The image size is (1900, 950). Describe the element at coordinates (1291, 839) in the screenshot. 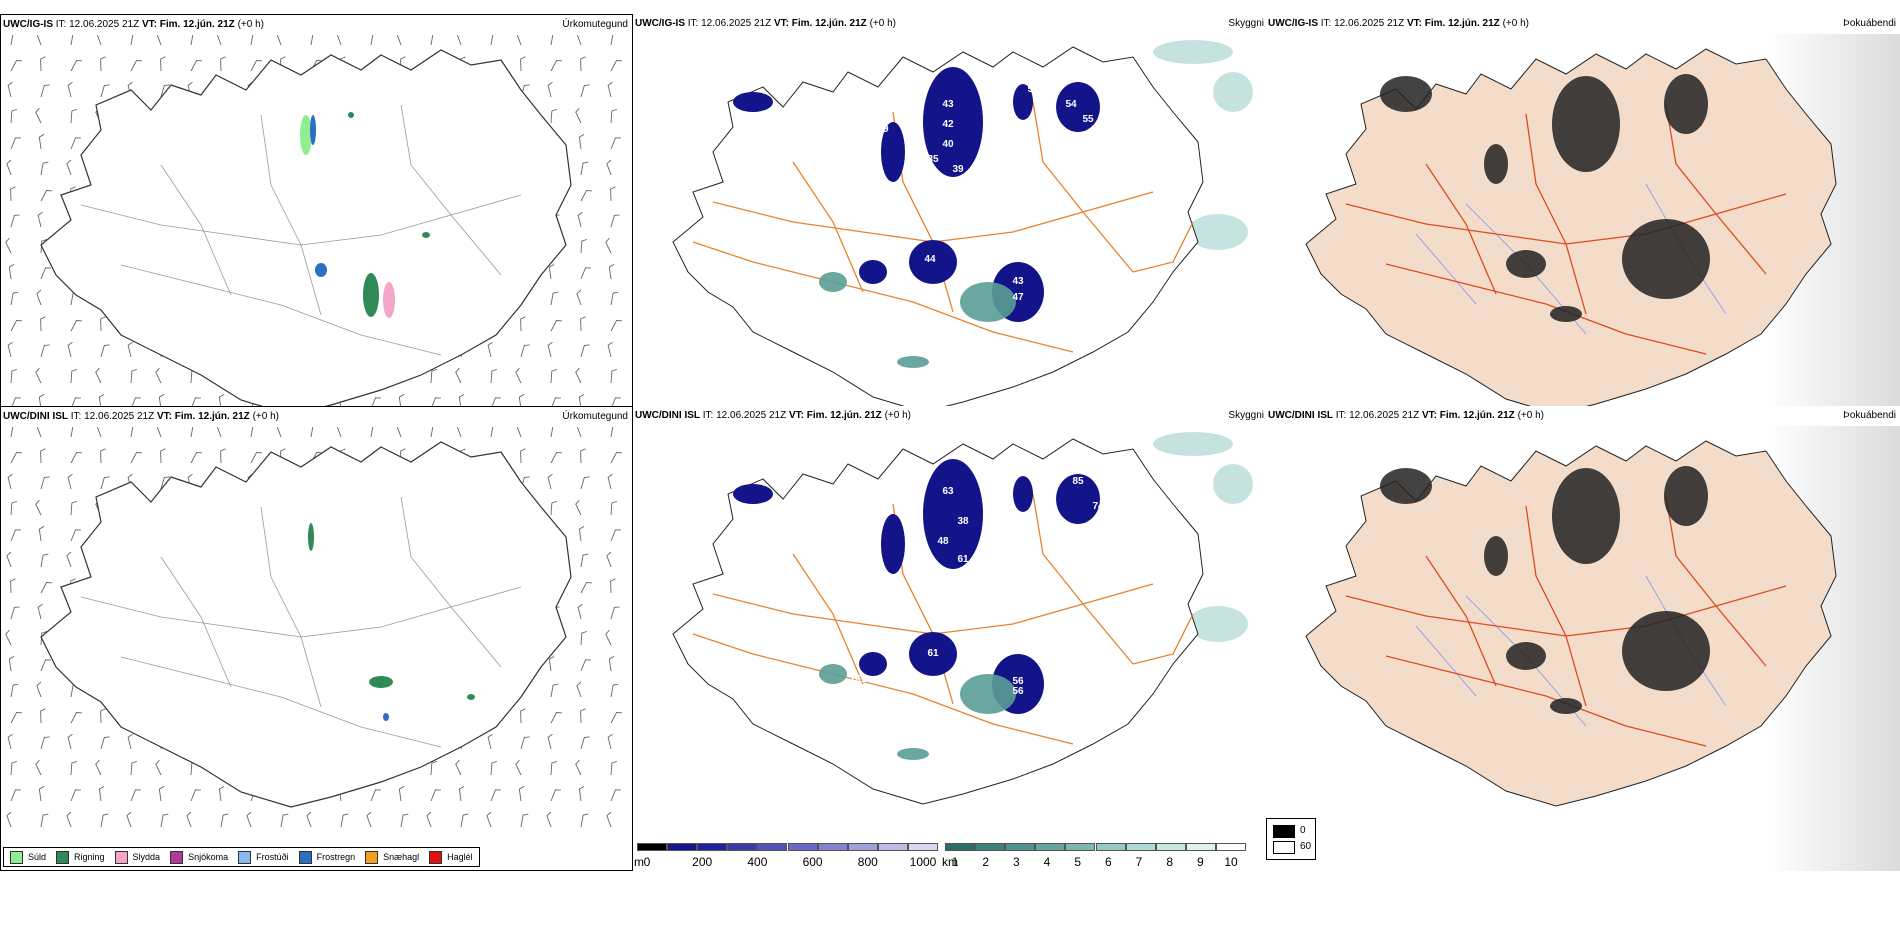

I see `fog-legend: 0 60` at that location.